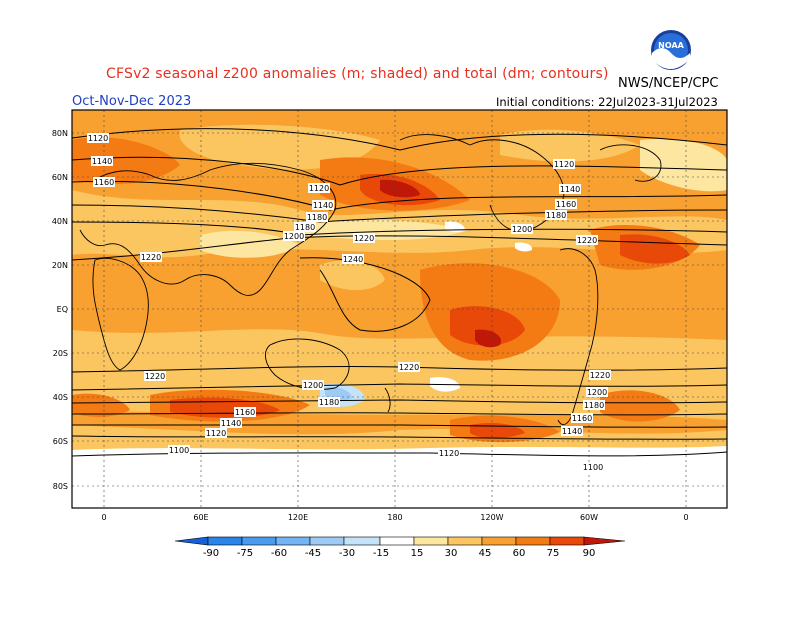 This screenshot has height=618, width=800. I want to click on lon-label: 180, so click(394, 517).